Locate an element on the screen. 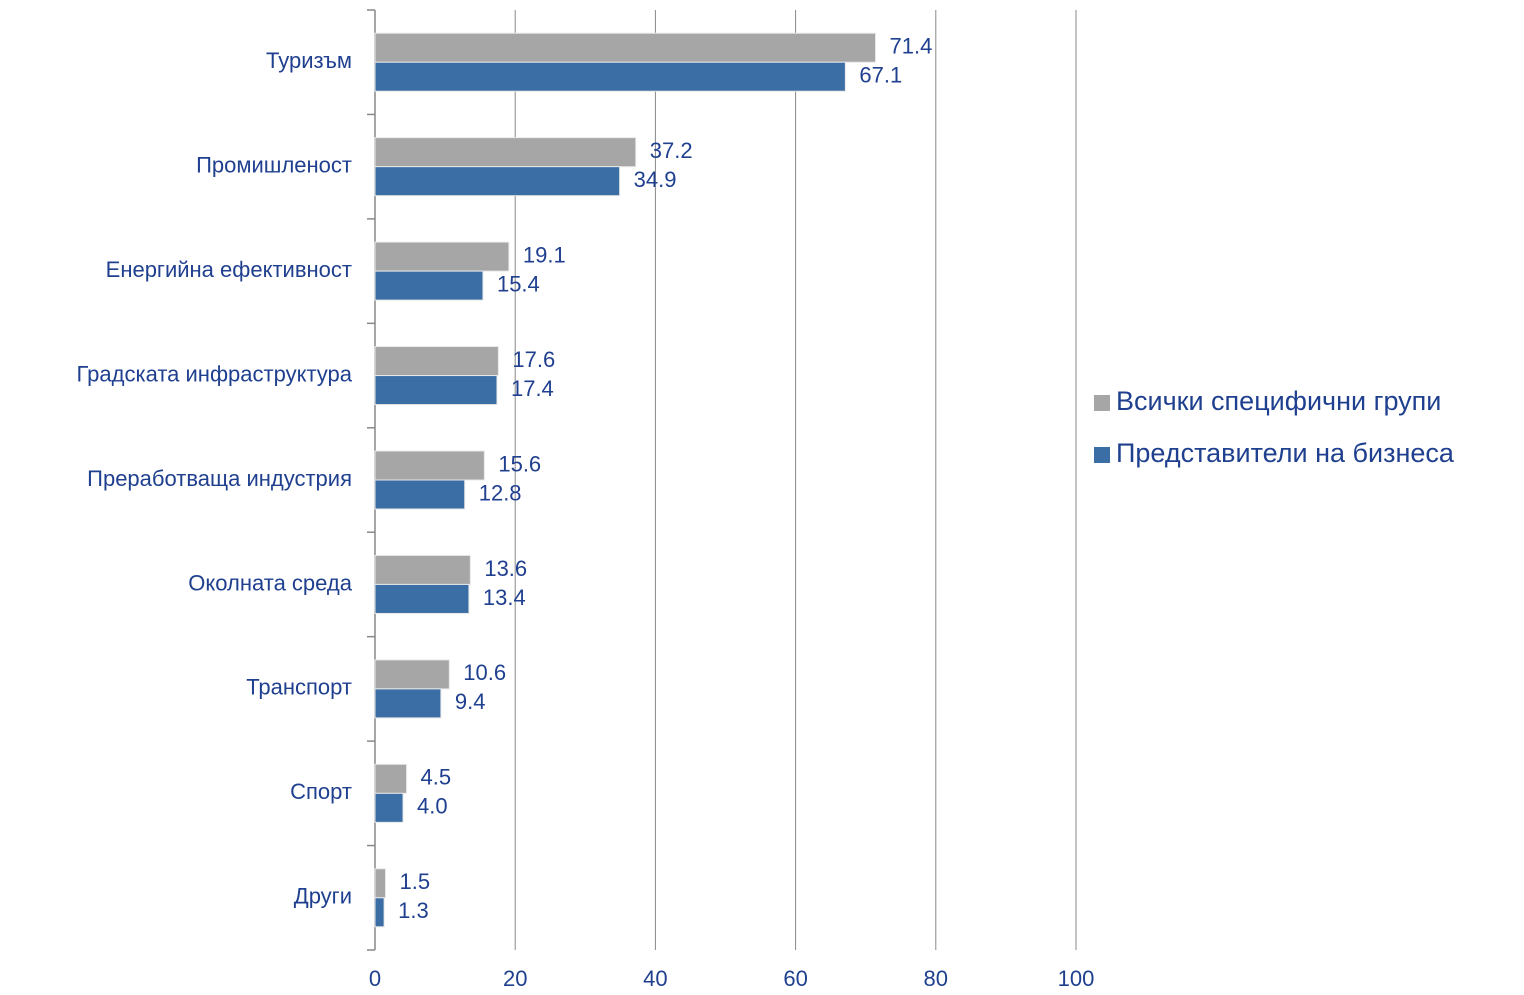 Image resolution: width=1524 pixels, height=995 pixels. x-tick-label: 80 is located at coordinates (936, 978).